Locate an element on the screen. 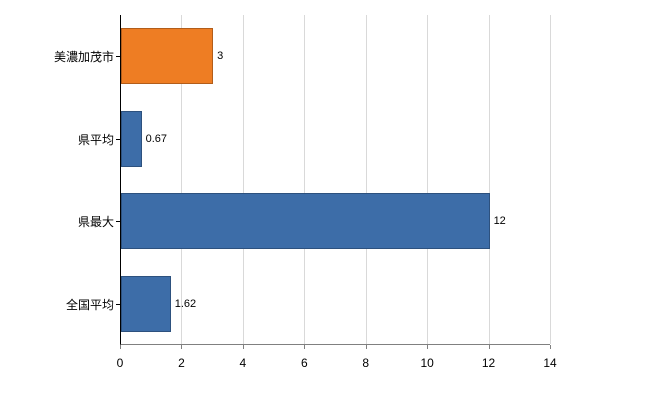 The width and height of the screenshot is (650, 400). bar-value-label: 0.67 is located at coordinates (156, 138).